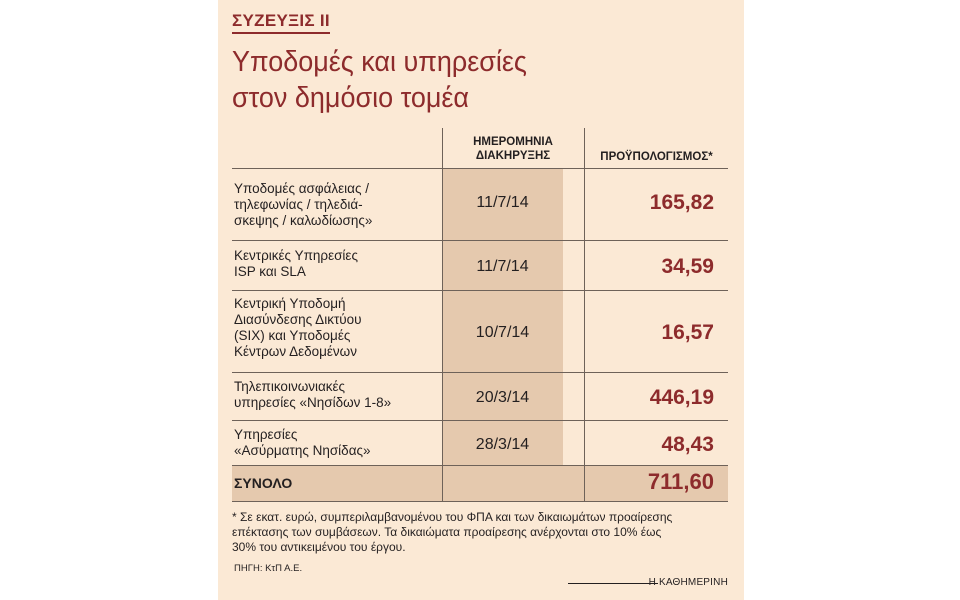 The height and width of the screenshot is (600, 960). I want to click on row-3-date: 10/7/14, so click(502, 332).